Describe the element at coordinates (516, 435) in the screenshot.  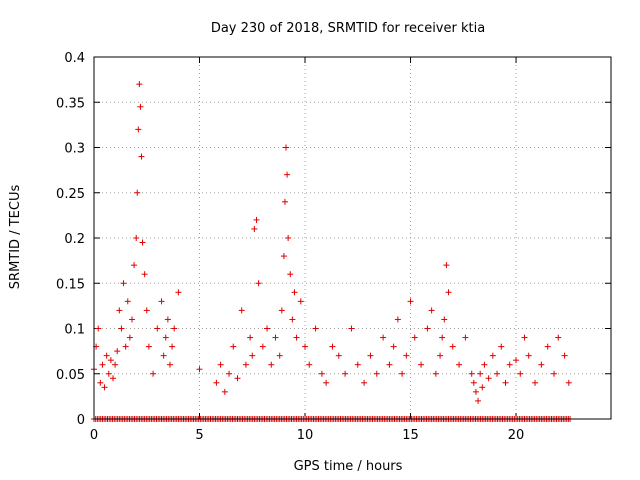
I see `x-tick-label: 20` at that location.